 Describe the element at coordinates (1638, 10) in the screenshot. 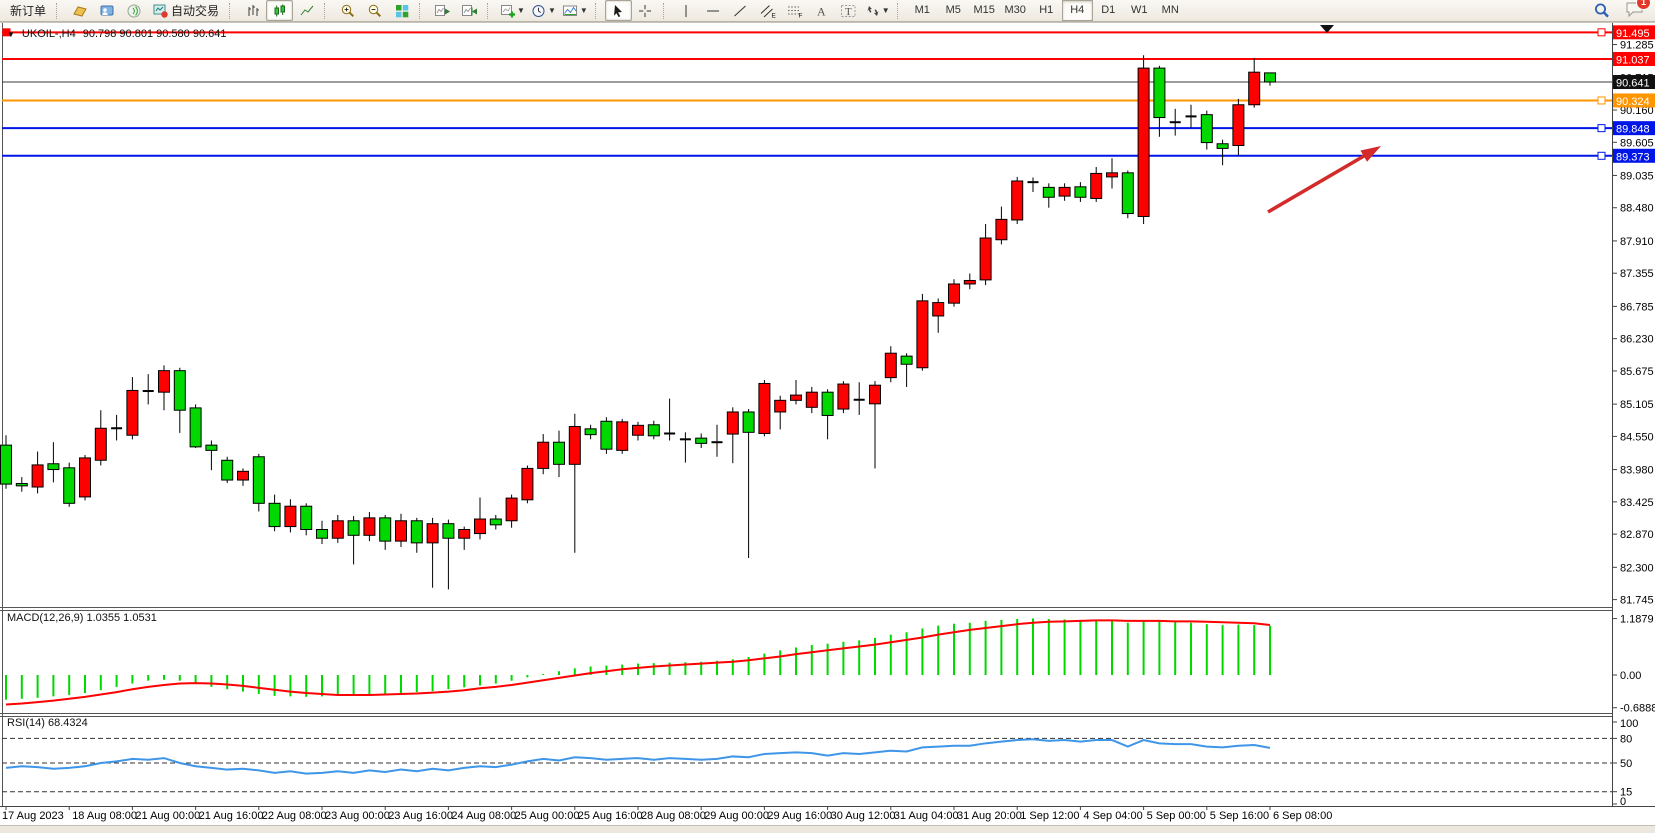

I see `chat-button: 1` at that location.